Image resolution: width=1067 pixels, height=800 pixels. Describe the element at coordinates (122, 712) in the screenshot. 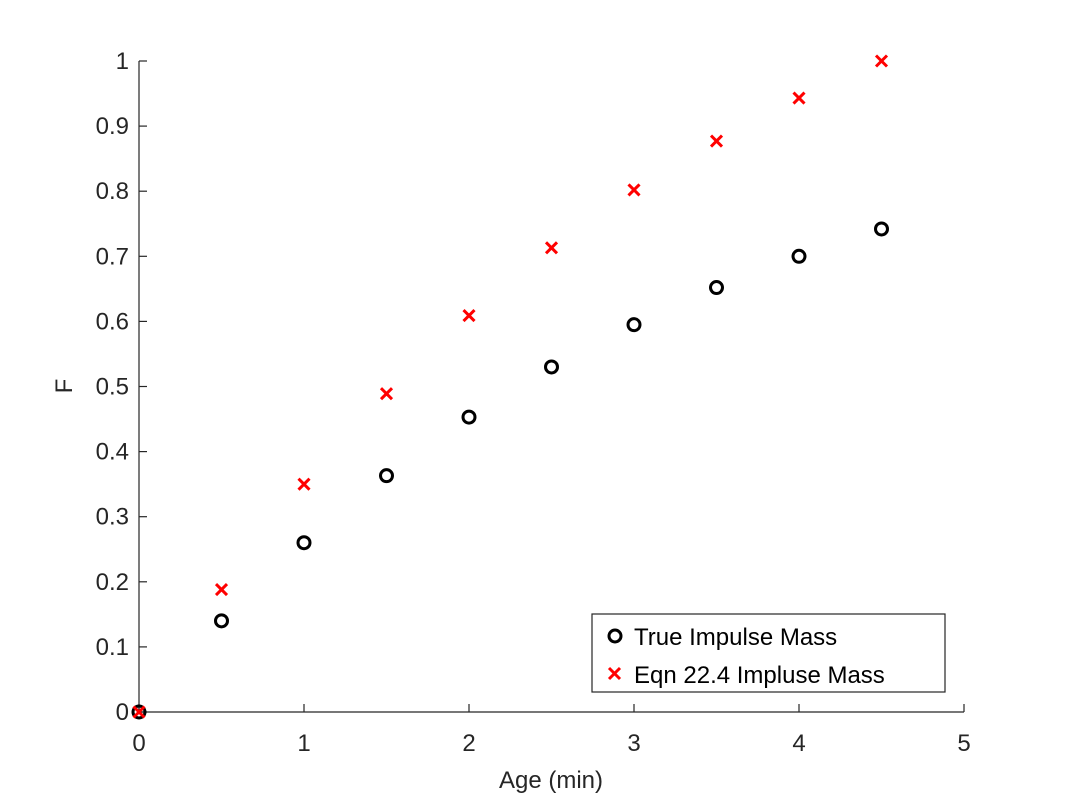

I see `y-tick-label: 0` at that location.